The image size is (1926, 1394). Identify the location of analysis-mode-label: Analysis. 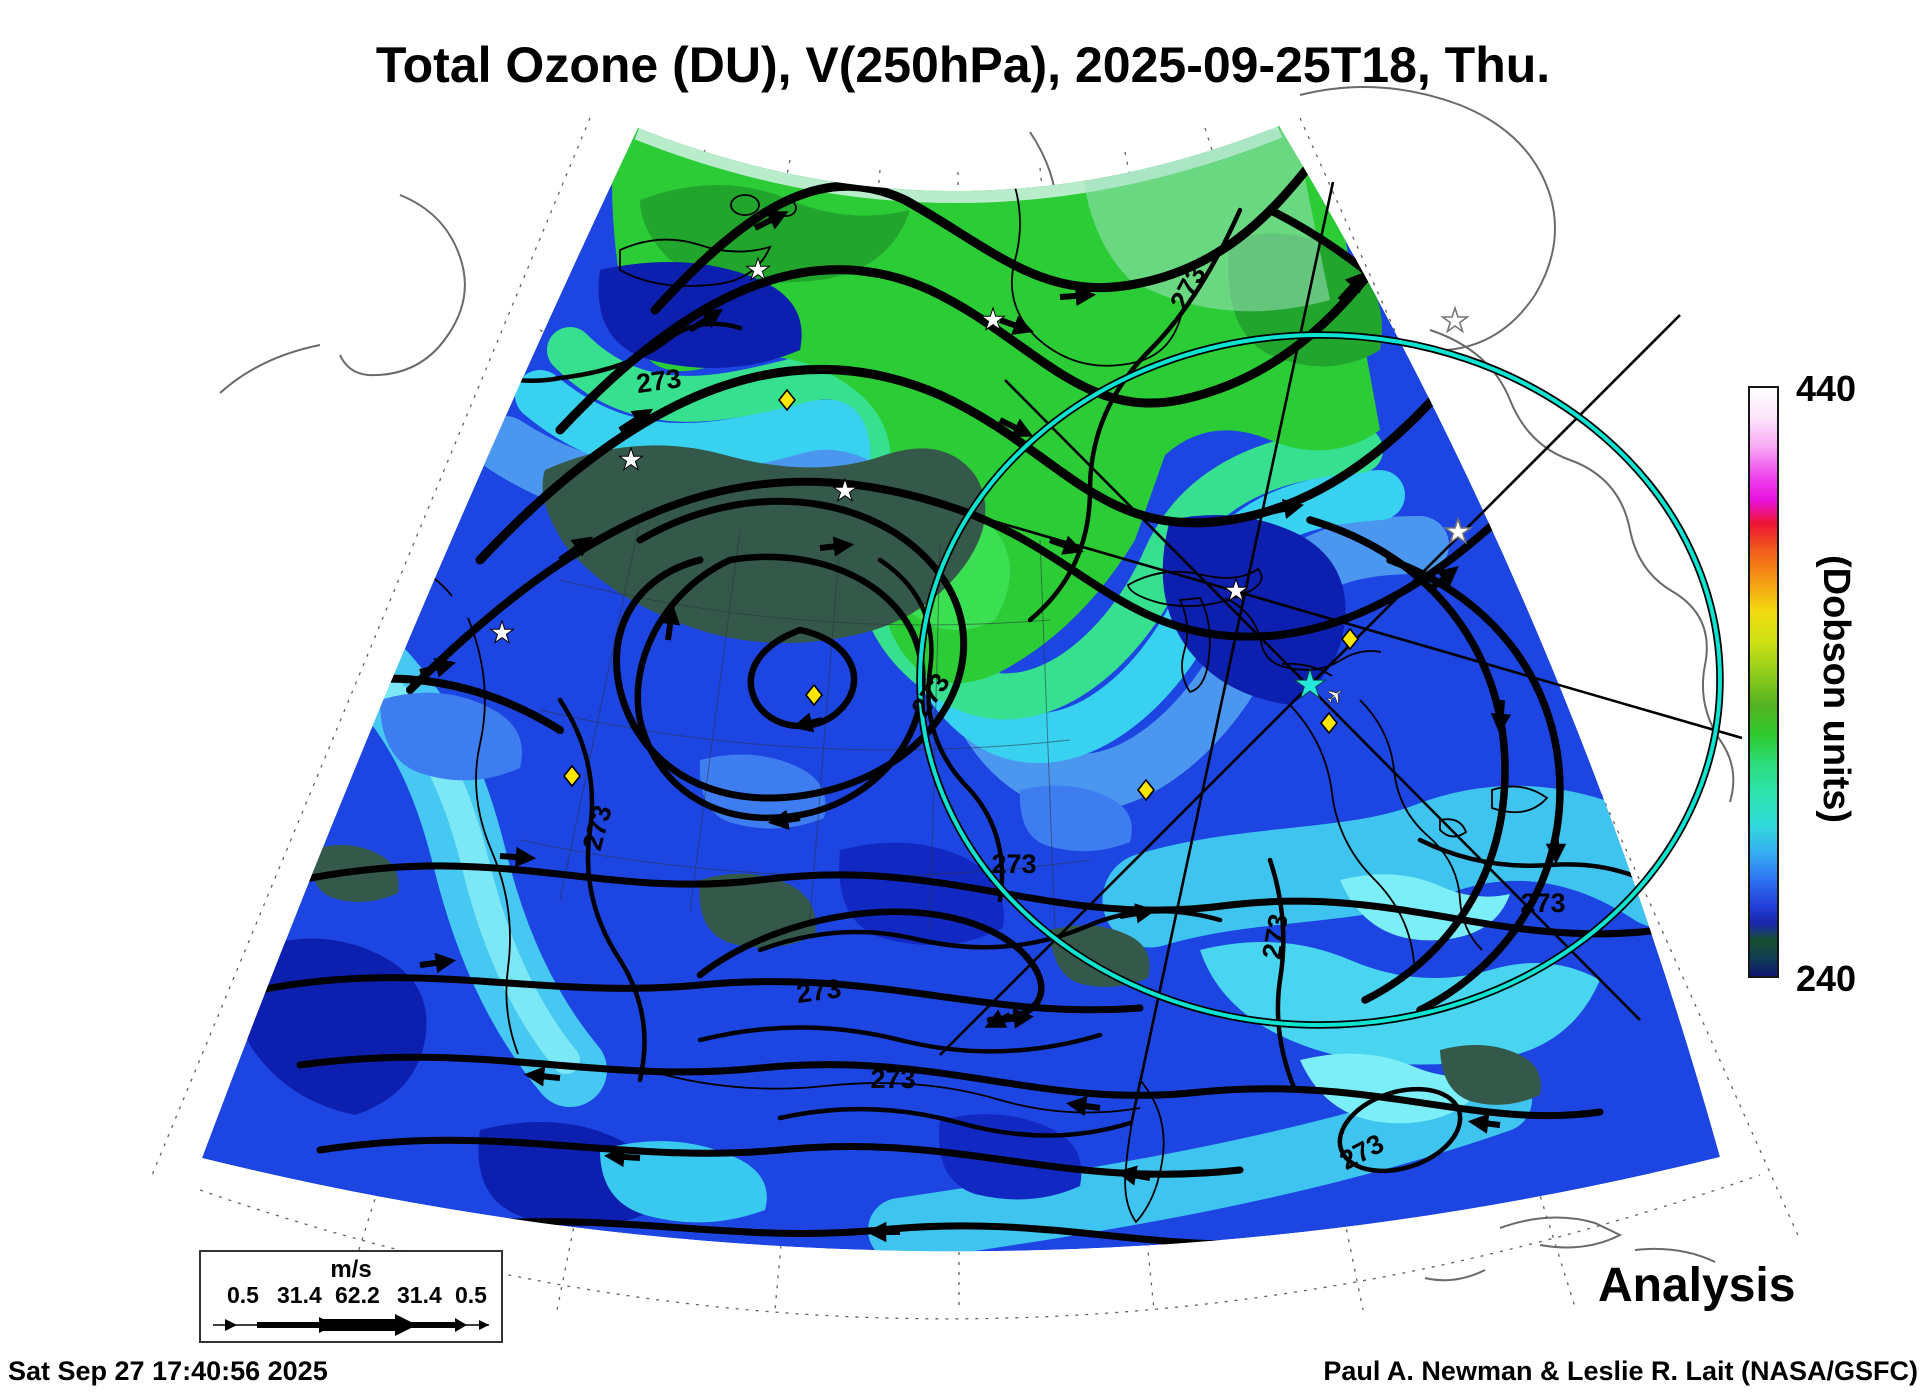
(1697, 1285).